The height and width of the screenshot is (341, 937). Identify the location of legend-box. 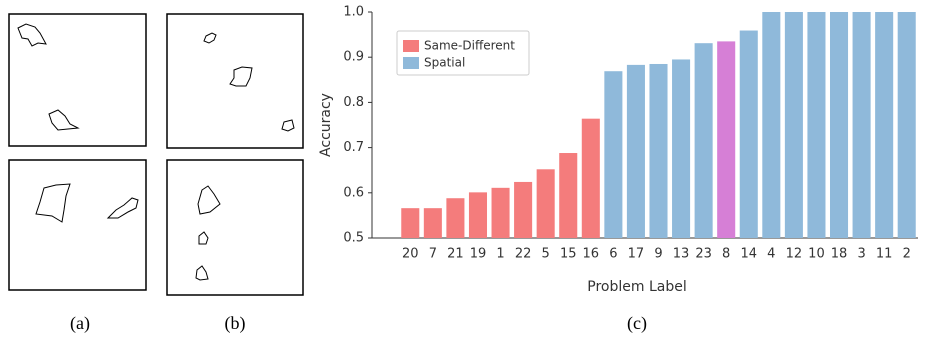
(463, 53).